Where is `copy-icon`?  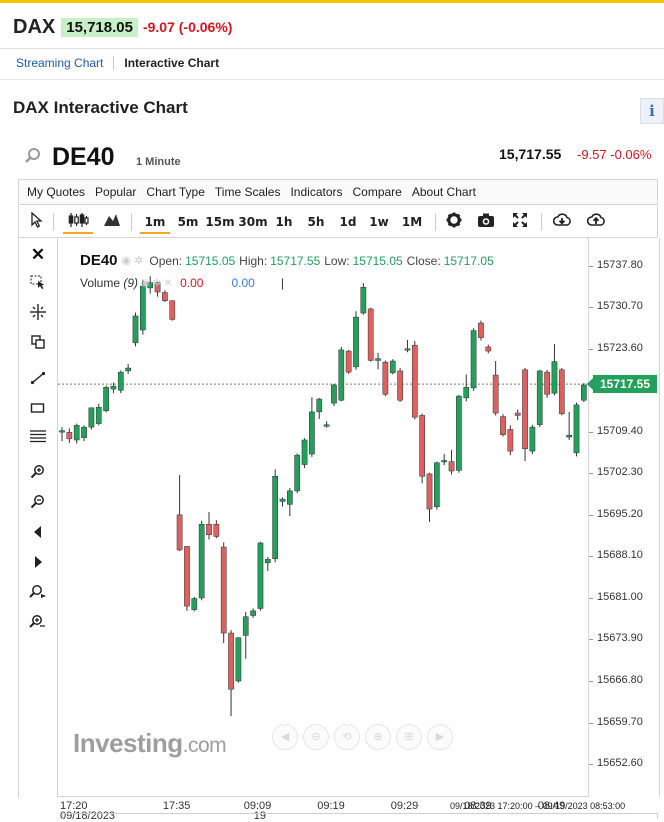
copy-icon is located at coordinates (38, 345).